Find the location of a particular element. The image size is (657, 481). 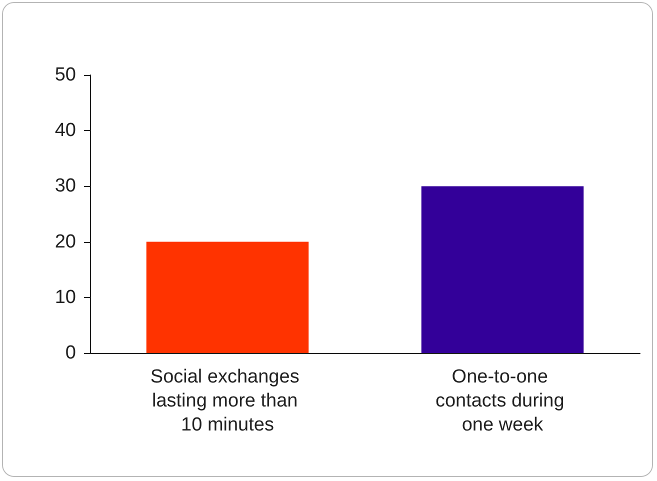

y-tick-label: 10 is located at coordinates (65, 297).